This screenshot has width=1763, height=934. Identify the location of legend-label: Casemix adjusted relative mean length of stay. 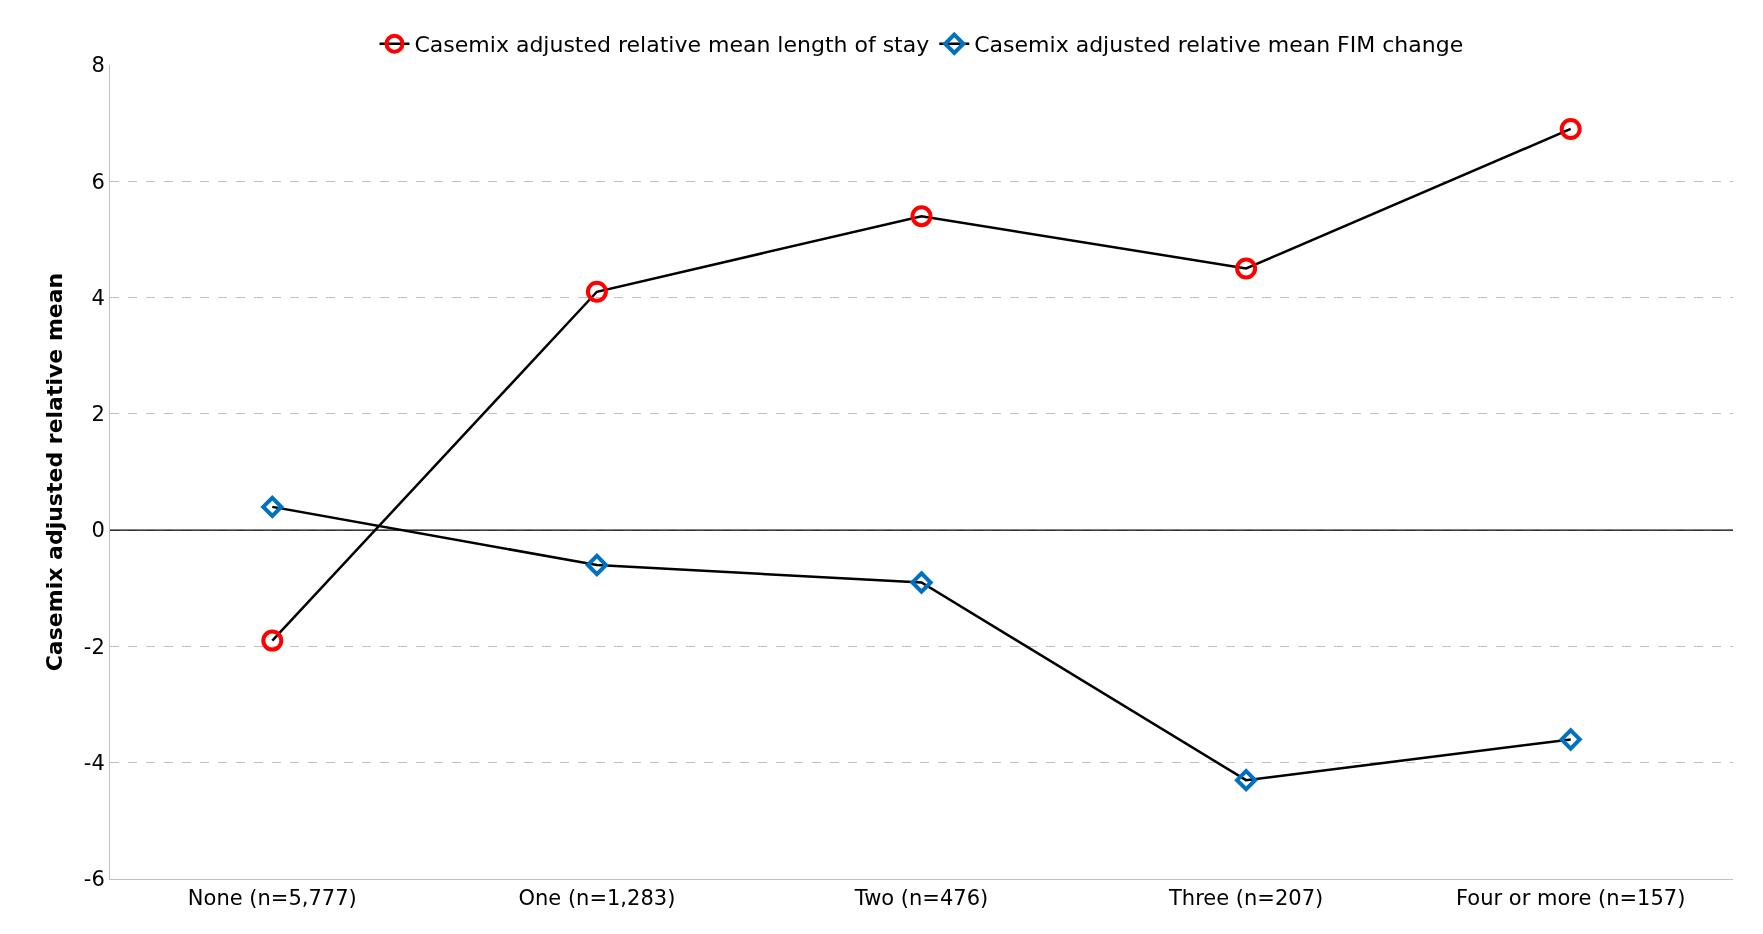
(672, 45).